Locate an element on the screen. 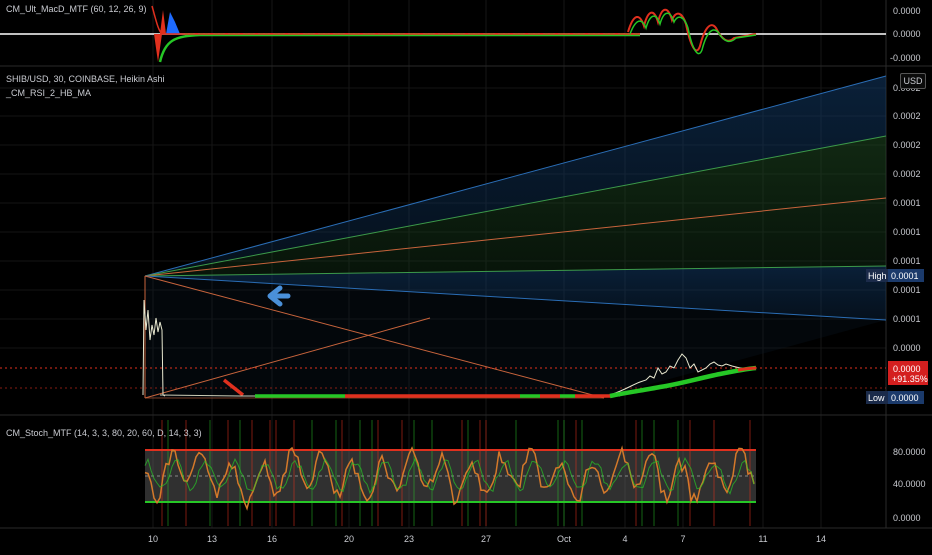  symbol-title: SHIB/USD, 30, COINBASE, Heikin Ashi is located at coordinates (85, 79).